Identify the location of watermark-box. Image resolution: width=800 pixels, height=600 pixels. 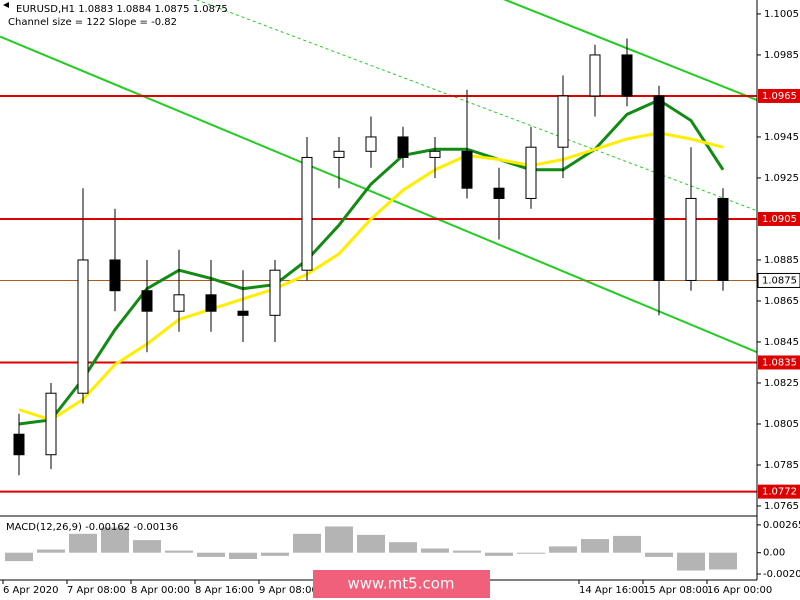
(401, 584).